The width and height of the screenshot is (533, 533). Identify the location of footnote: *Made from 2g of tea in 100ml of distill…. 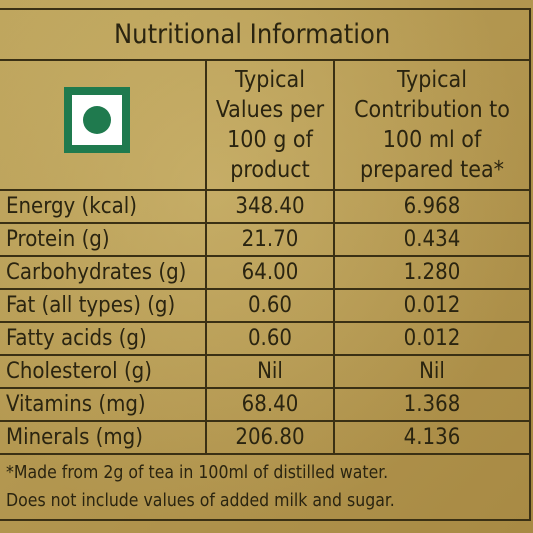
(265, 487).